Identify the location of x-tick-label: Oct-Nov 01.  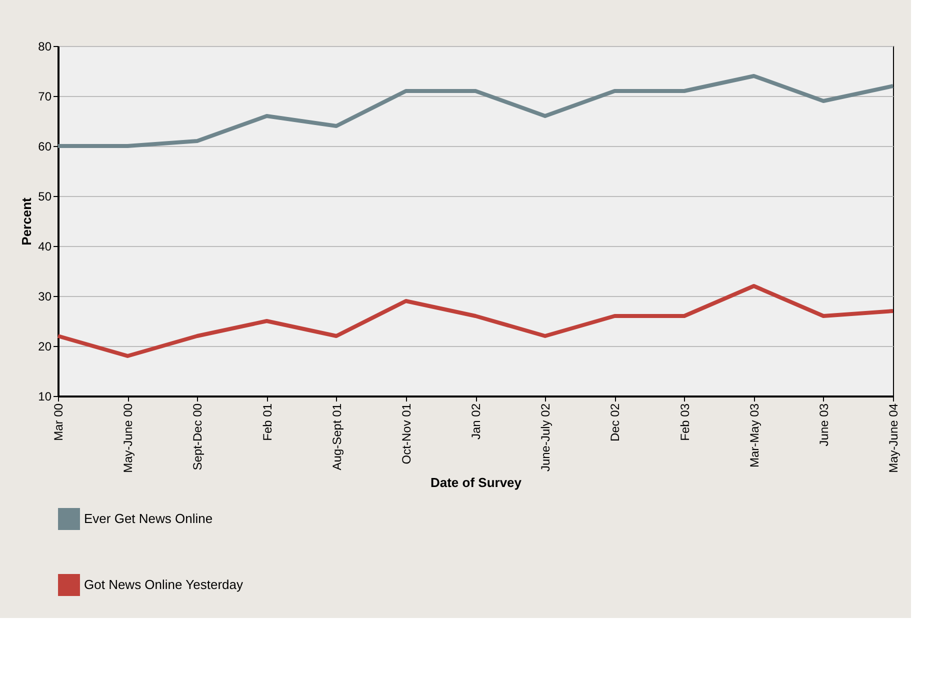
(406, 433).